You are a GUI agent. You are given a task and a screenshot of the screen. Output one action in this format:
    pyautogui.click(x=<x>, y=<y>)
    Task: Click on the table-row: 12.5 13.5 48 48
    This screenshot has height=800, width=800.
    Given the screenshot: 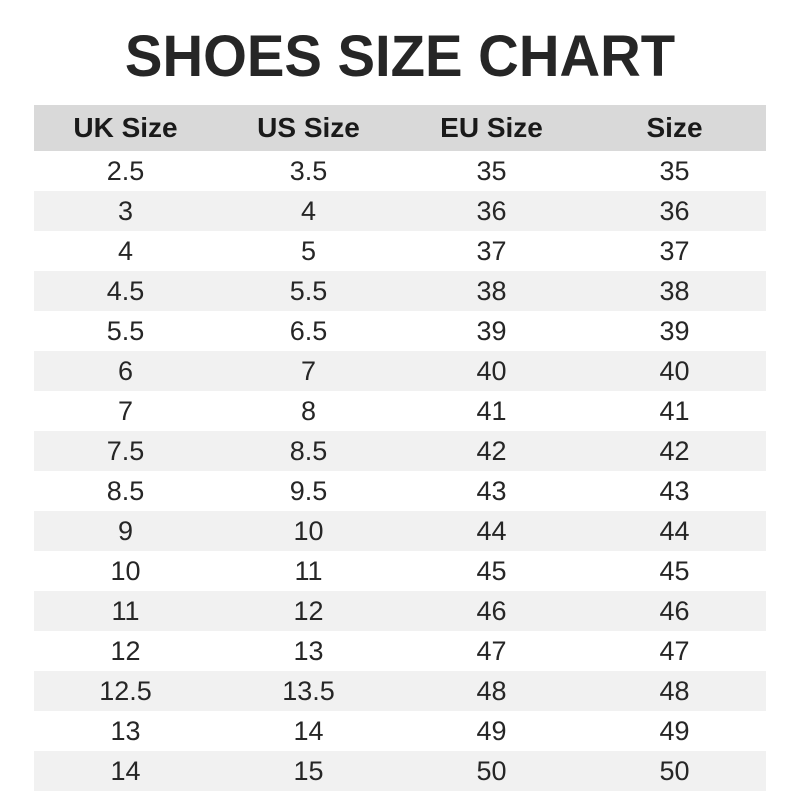 What is the action you would take?
    pyautogui.click(x=400, y=691)
    